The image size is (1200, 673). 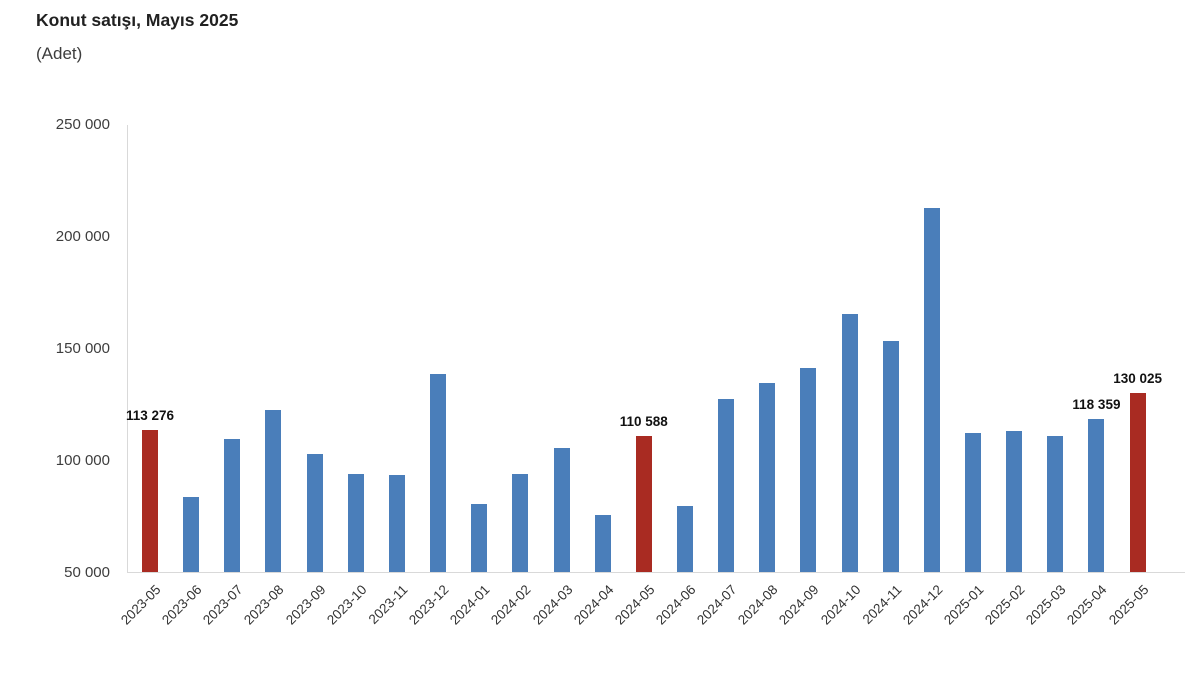 I want to click on y-tick-100000: 100 000, so click(x=82, y=460).